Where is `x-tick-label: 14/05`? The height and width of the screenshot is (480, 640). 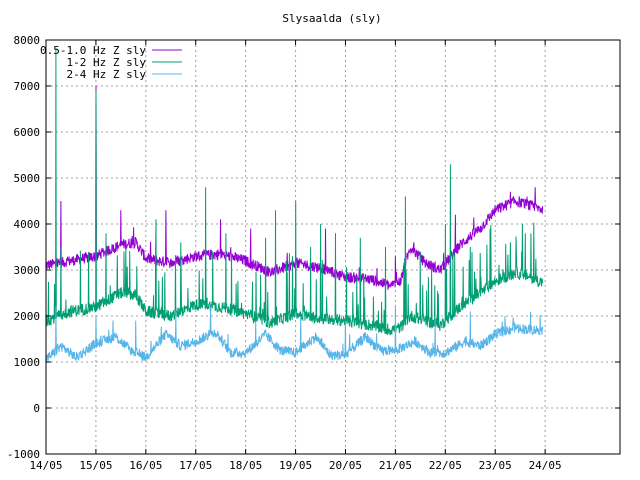
x-tick-label: 14/05 is located at coordinates (45, 465).